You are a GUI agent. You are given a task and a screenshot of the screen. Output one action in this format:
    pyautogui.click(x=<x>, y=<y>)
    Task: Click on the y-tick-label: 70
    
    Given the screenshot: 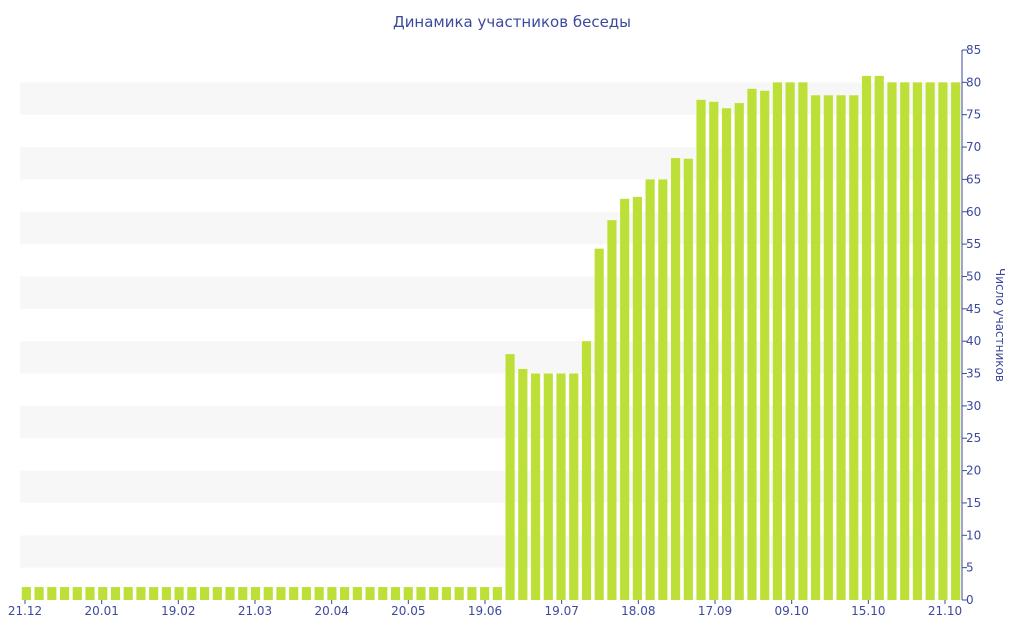 What is the action you would take?
    pyautogui.click(x=973, y=147)
    